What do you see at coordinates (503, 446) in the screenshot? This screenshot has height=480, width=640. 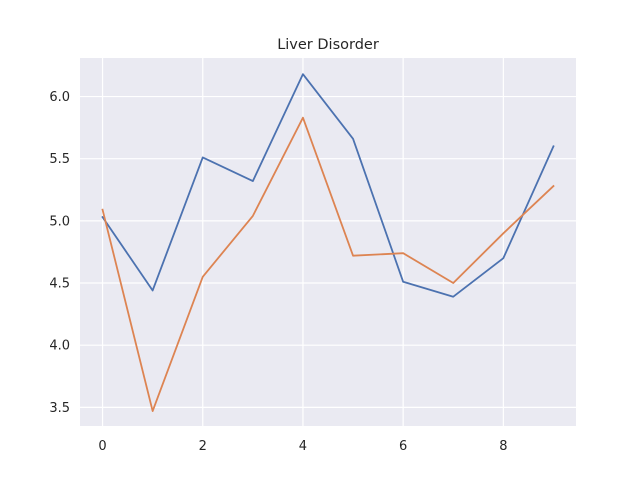 I see `x-tick-label: 8` at bounding box center [503, 446].